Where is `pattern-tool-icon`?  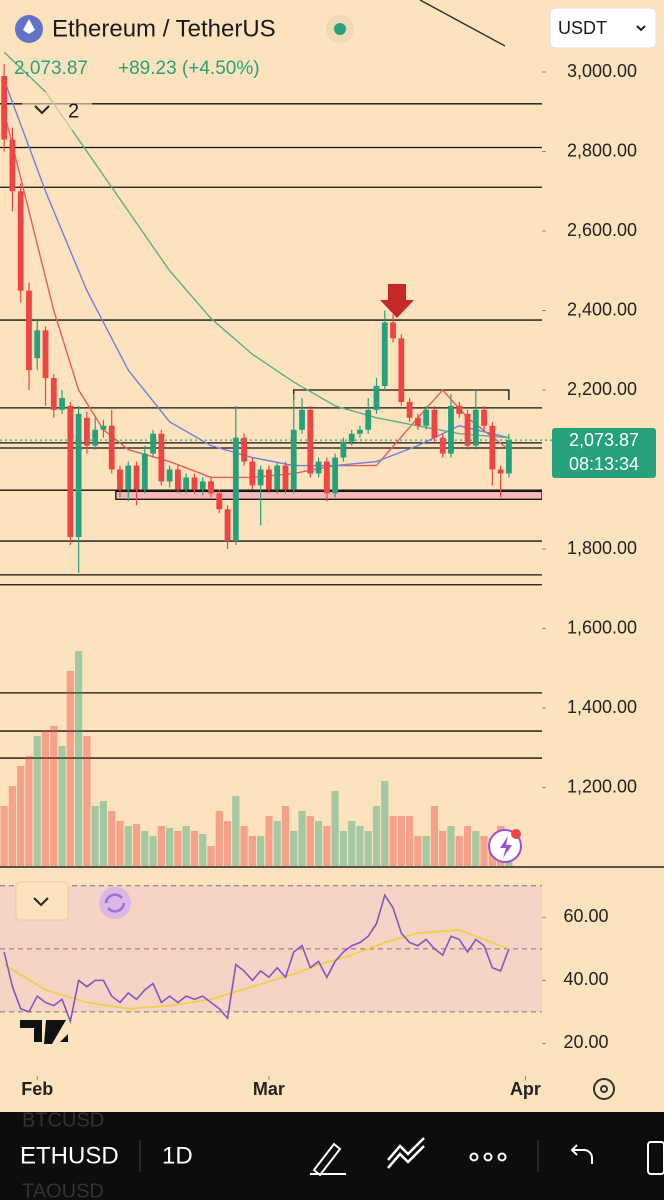 pattern-tool-icon is located at coordinates (406, 1153).